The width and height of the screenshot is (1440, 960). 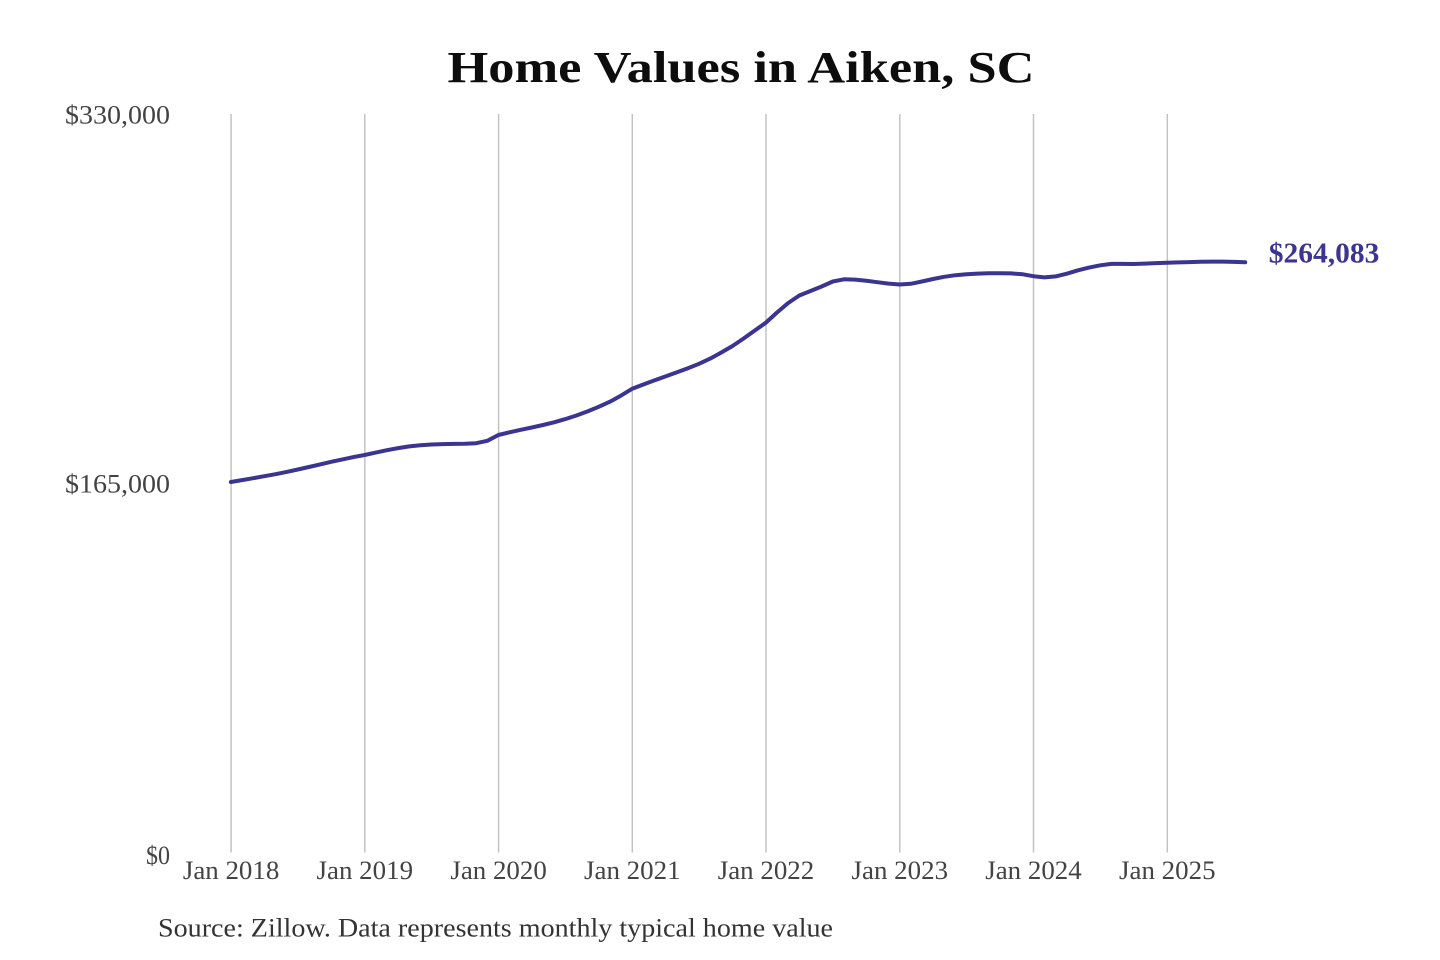 What do you see at coordinates (158, 855) in the screenshot?
I see `svg-text: $0` at bounding box center [158, 855].